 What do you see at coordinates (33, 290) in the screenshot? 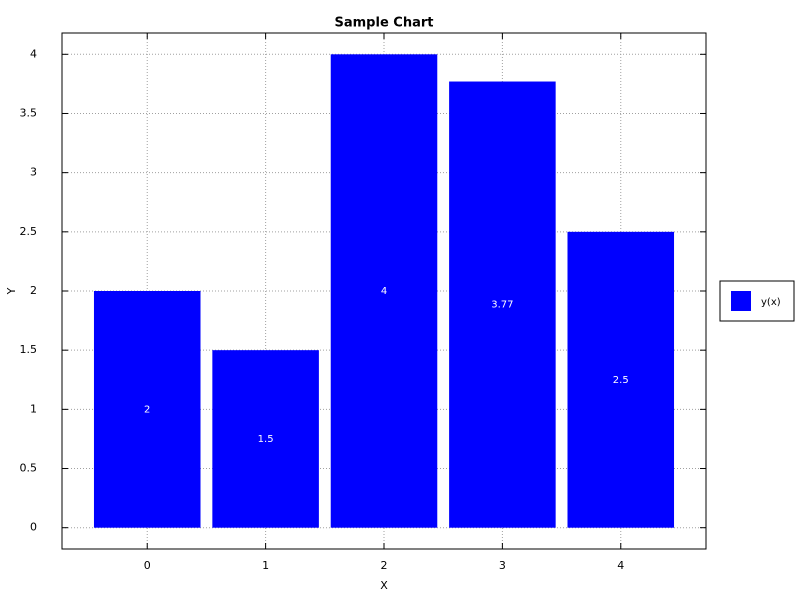
I see `y-tick-label: 2` at bounding box center [33, 290].